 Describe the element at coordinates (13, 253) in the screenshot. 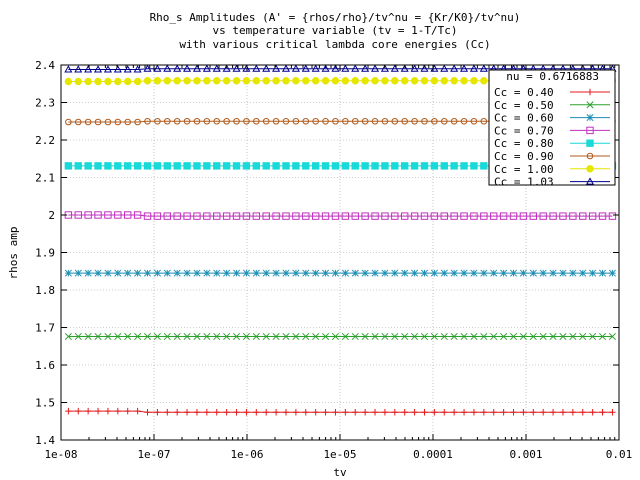

I see `y-axis-label: rhos amp` at that location.